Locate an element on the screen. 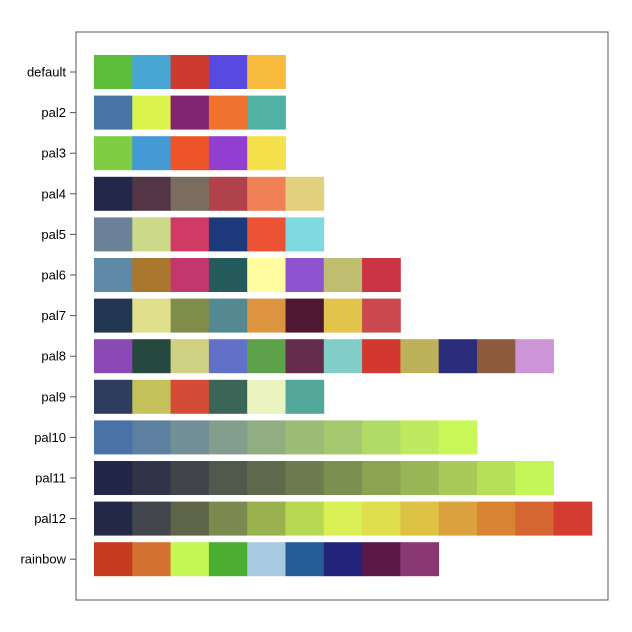  ytick-label-pal7: pal7 is located at coordinates (53, 315).